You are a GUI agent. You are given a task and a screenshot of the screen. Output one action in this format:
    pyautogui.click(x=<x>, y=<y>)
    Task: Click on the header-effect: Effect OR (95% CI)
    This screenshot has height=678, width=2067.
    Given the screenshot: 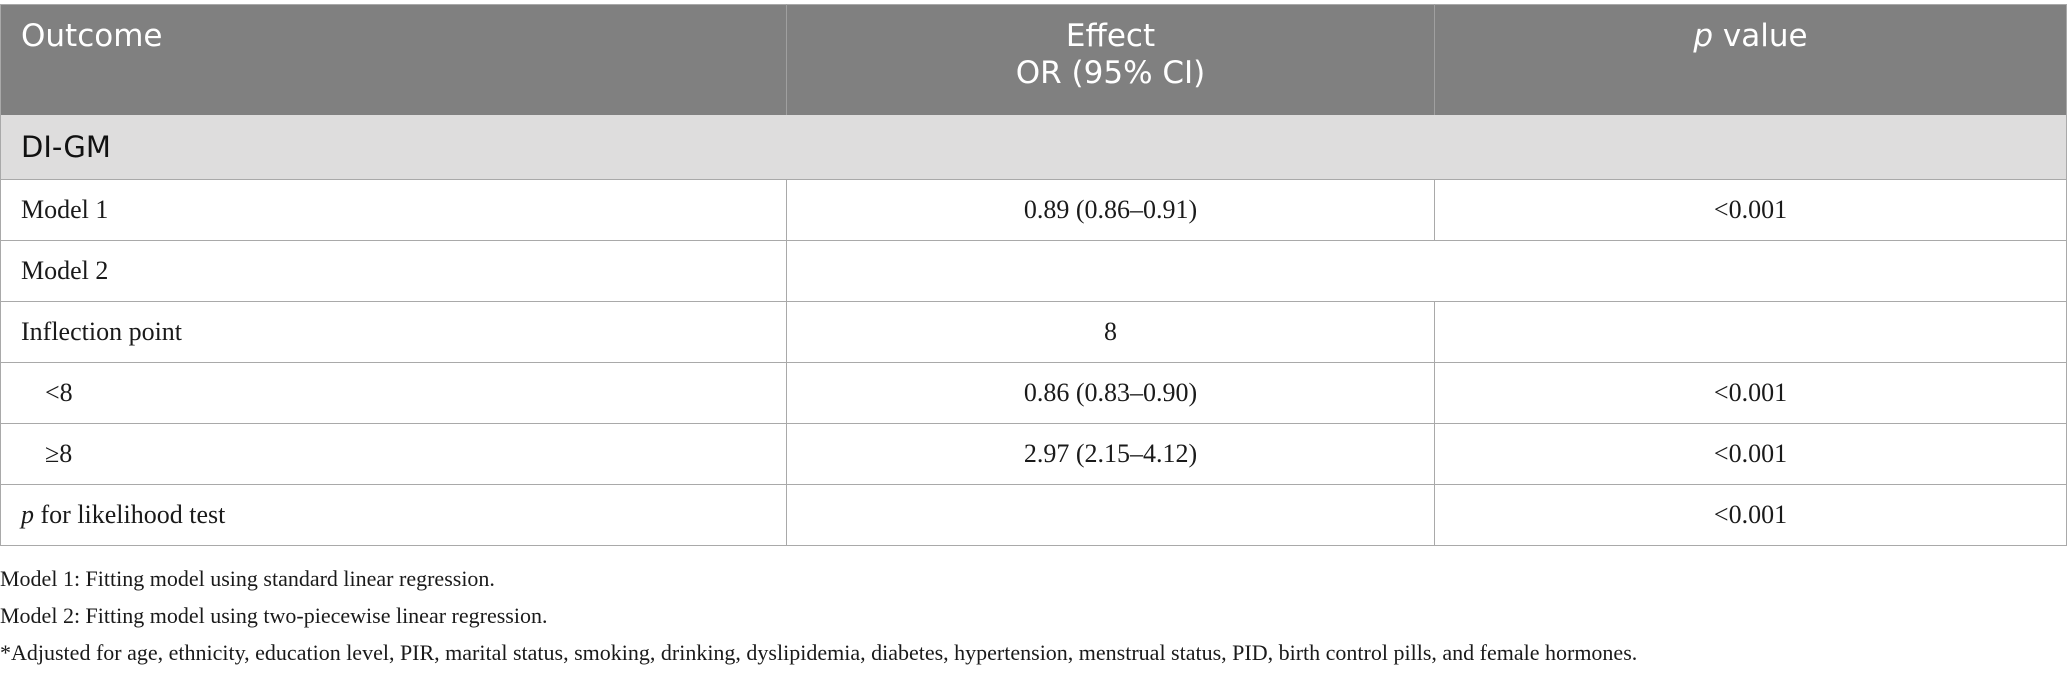 What is the action you would take?
    pyautogui.click(x=1110, y=59)
    